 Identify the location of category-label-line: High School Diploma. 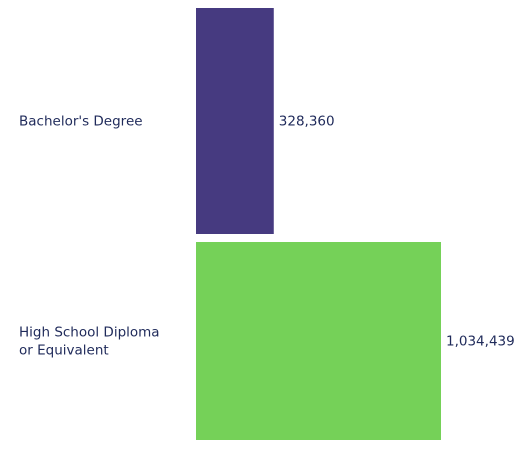
(89, 333).